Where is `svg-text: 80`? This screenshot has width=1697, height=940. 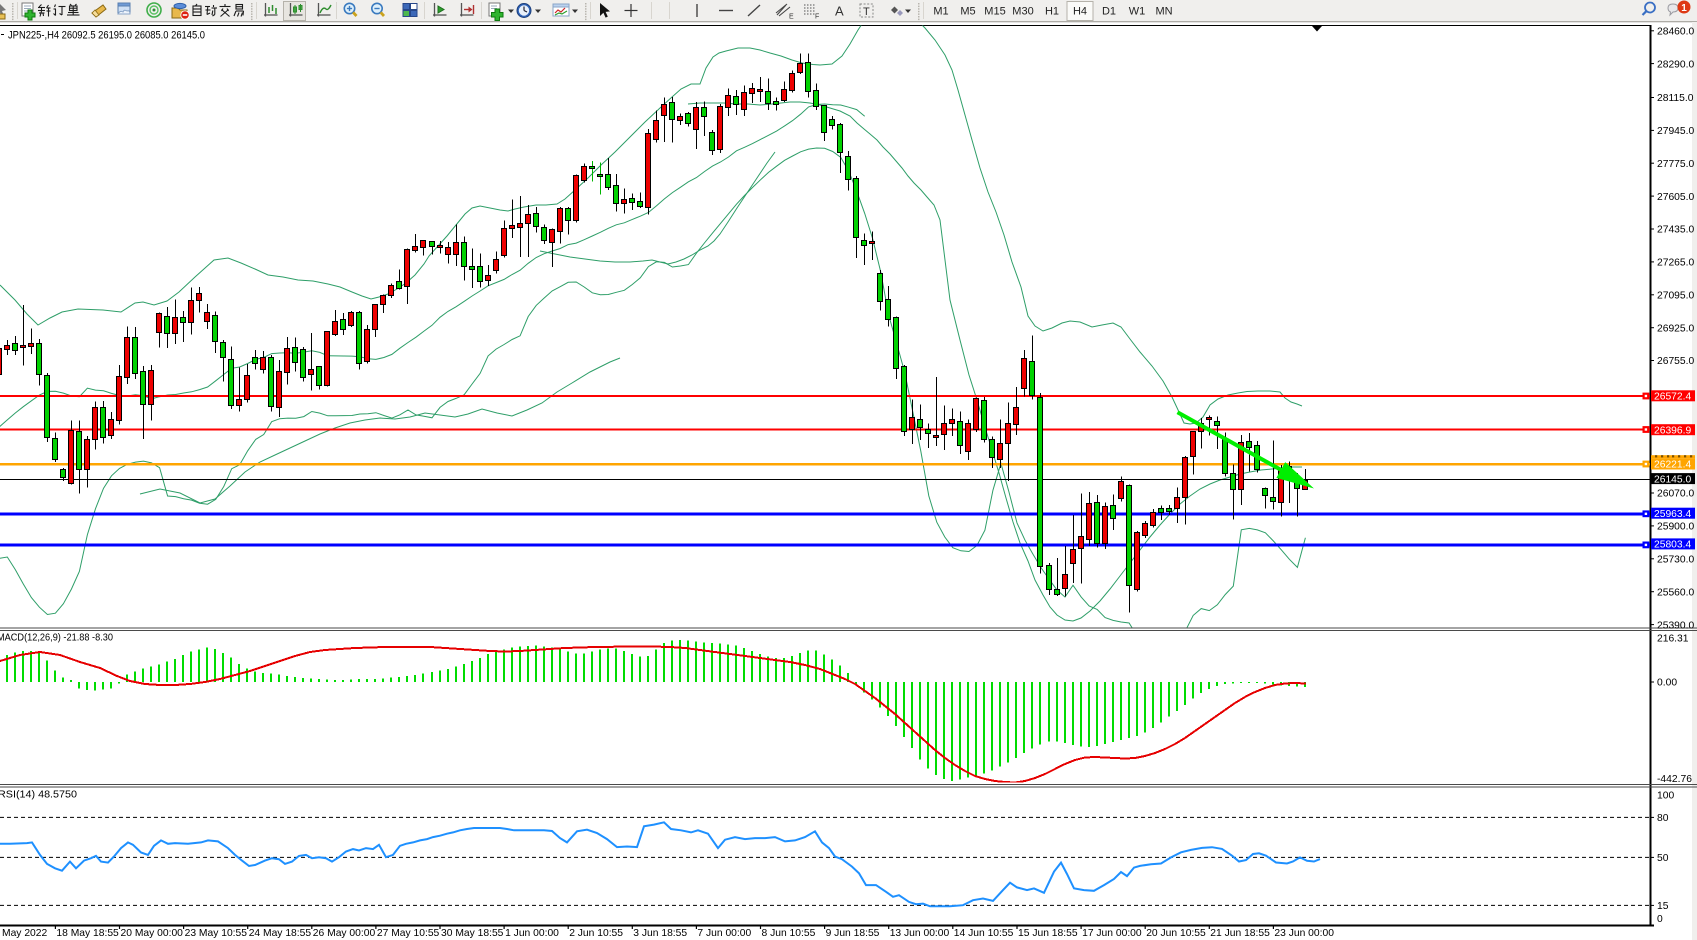 svg-text: 80 is located at coordinates (1663, 818).